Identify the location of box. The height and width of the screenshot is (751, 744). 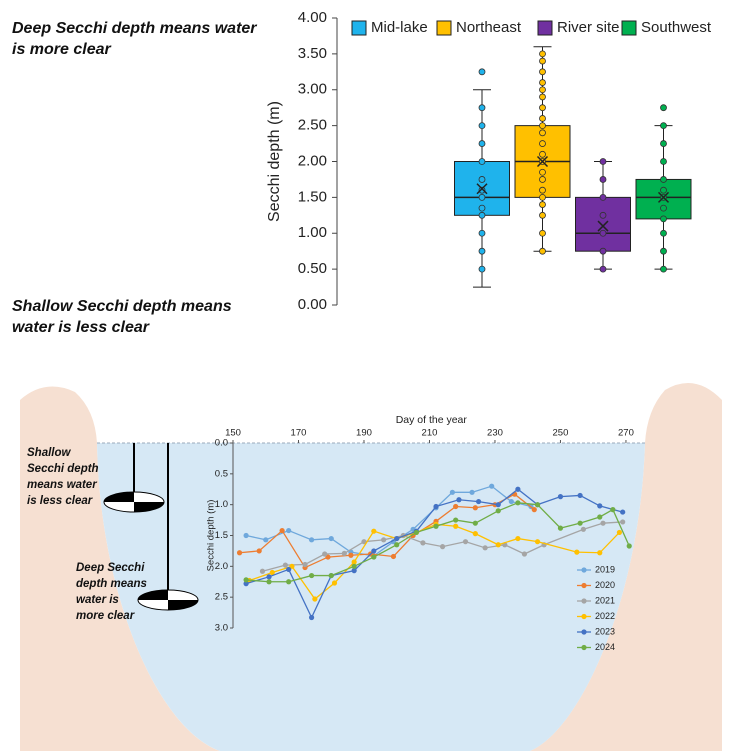
(603, 224).